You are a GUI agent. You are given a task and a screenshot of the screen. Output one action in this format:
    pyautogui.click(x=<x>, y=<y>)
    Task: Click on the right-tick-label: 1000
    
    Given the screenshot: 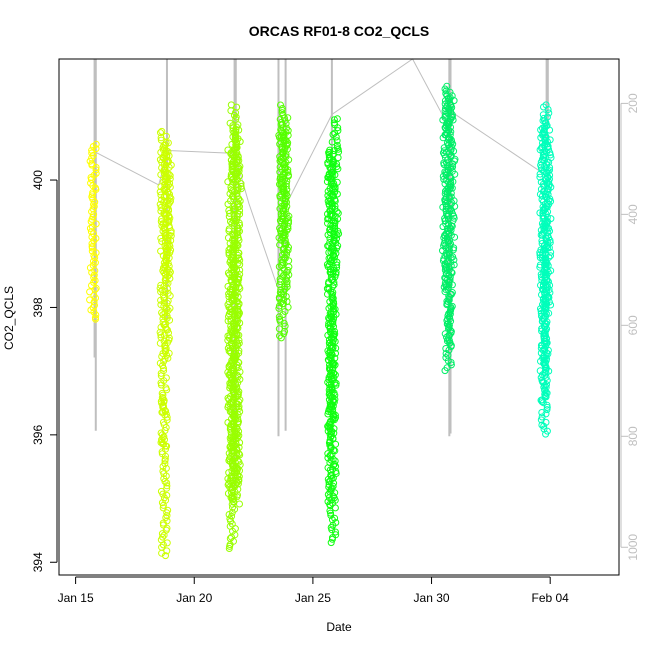 What is the action you would take?
    pyautogui.click(x=633, y=547)
    